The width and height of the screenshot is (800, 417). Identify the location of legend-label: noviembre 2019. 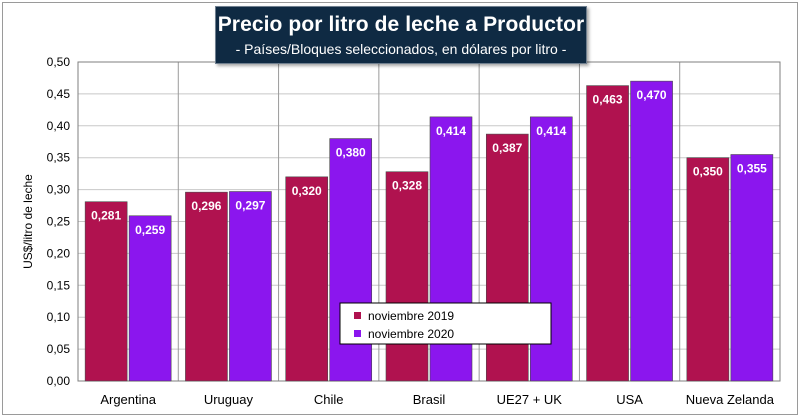
(411, 316).